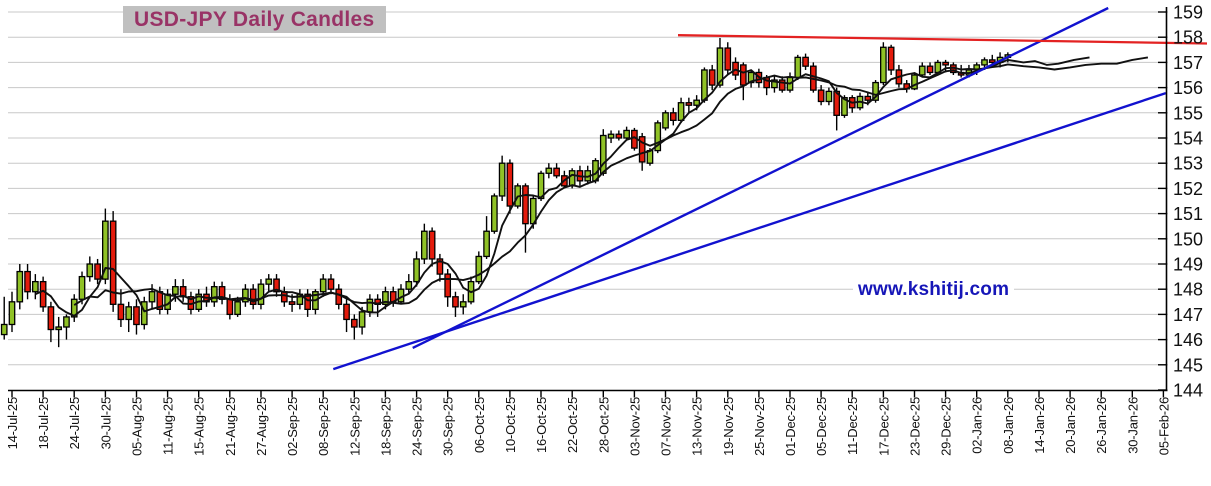 This screenshot has width=1211, height=486. Describe the element at coordinates (292, 426) in the screenshot. I see `svg-text: 02-Sep-25` at that location.